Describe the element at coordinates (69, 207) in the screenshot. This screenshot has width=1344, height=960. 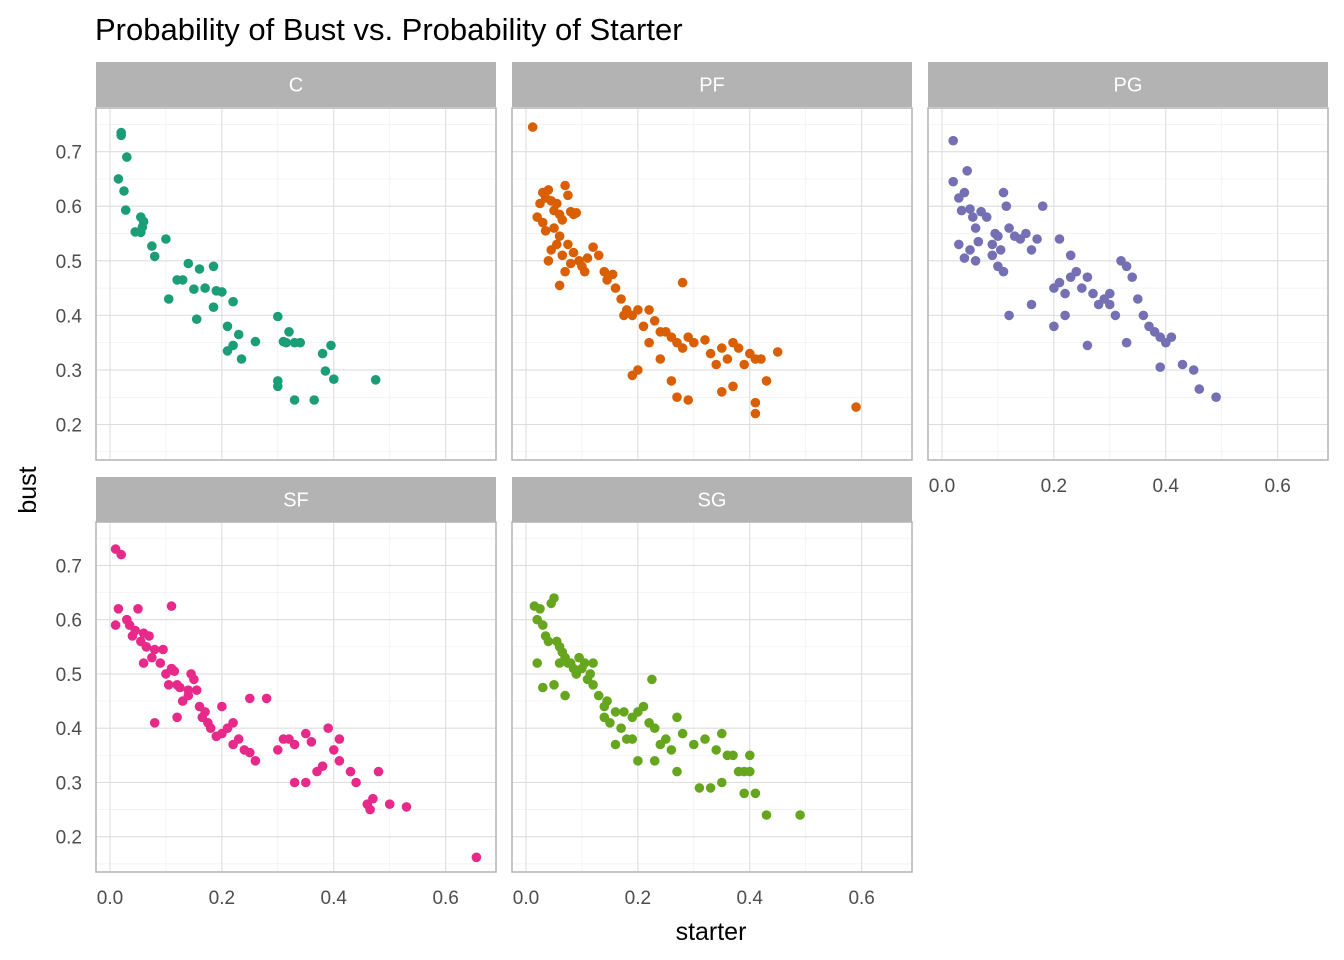
I see `y-tick-label: 0.6` at that location.